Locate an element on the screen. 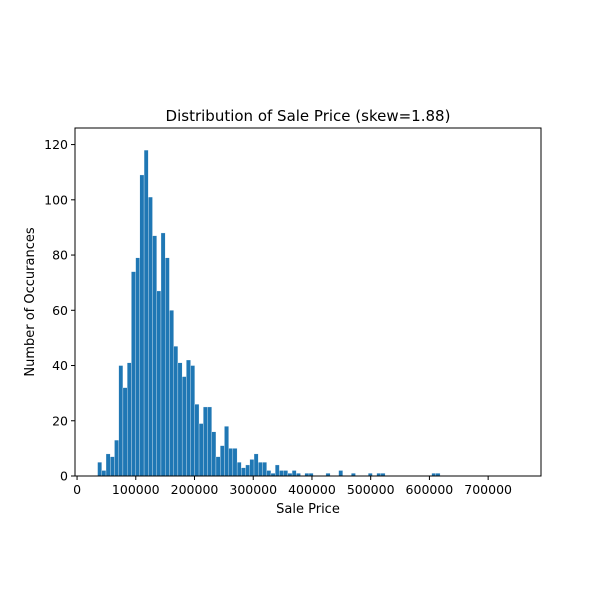  x-tick-label: 0 is located at coordinates (77, 489).